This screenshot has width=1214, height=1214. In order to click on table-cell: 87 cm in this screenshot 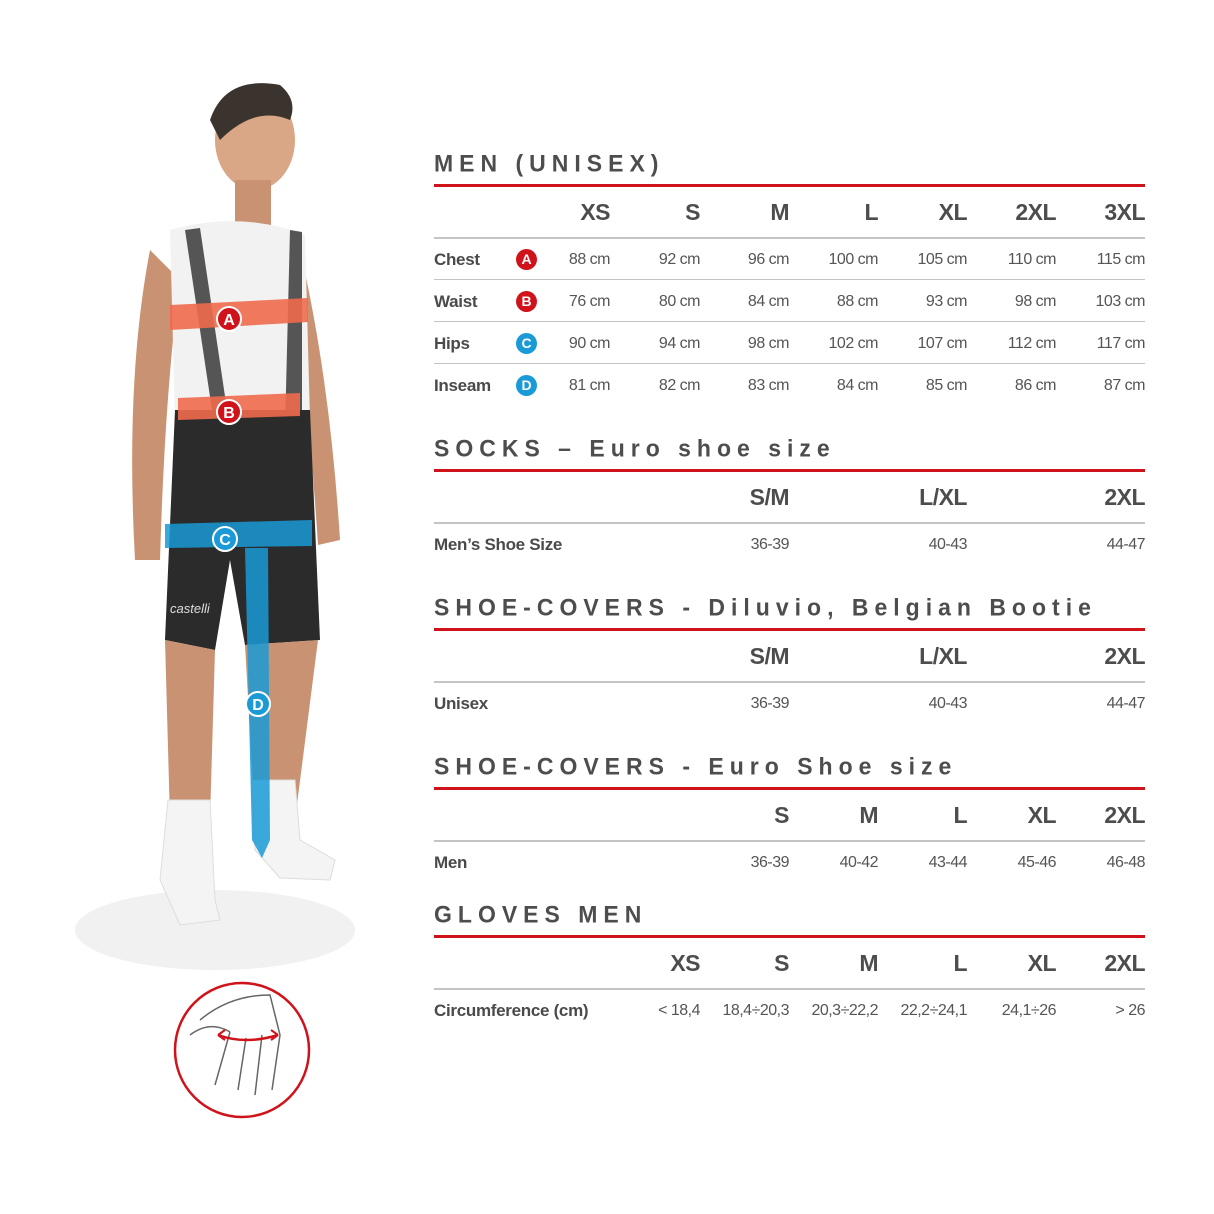, I will do `click(1124, 385)`.